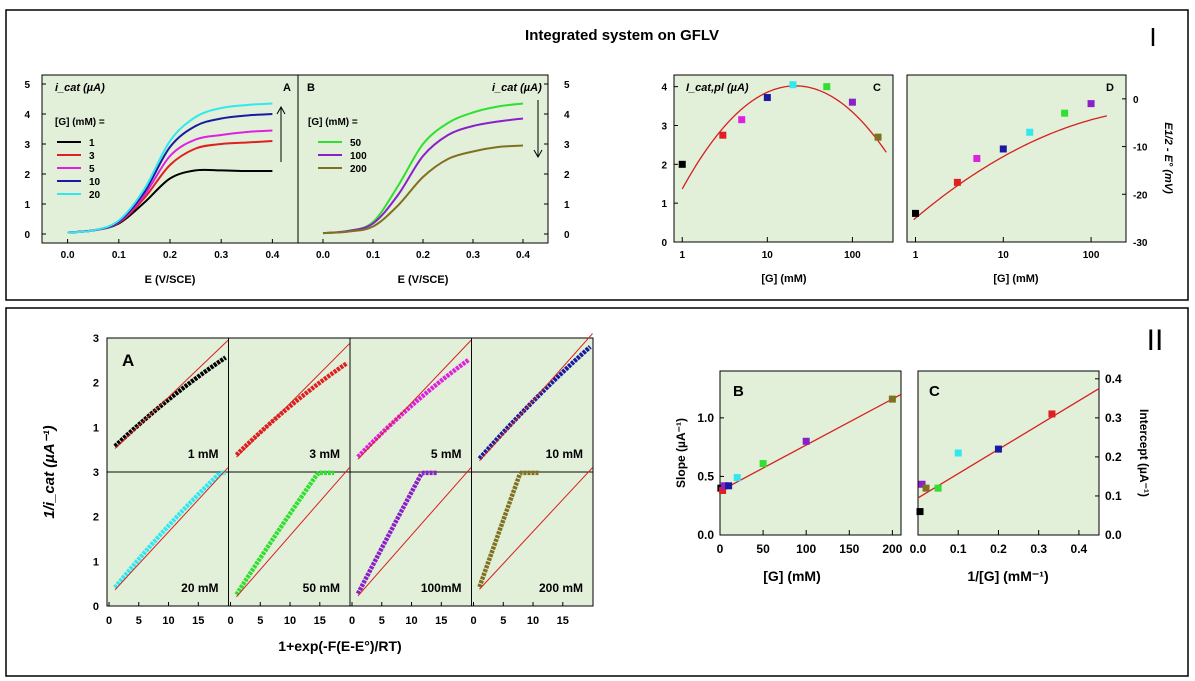 The width and height of the screenshot is (1195, 681). I want to click on II-B-ylabel: Slope (µA⁻¹), so click(681, 453).